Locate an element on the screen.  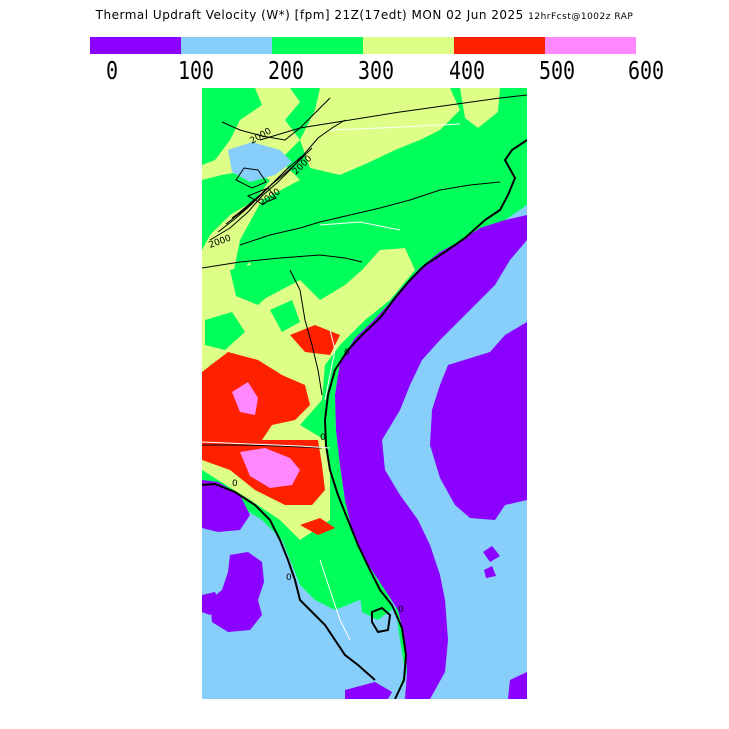
color-legend is located at coordinates (363, 45).